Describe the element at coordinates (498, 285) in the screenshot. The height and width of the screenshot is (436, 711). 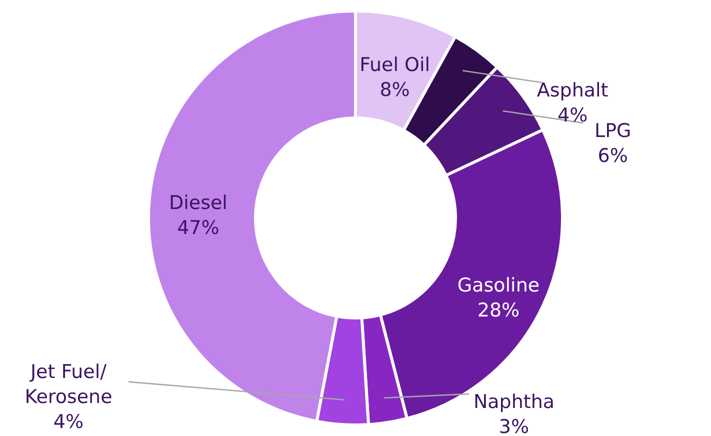
I see `slice-label: Gasoline` at that location.